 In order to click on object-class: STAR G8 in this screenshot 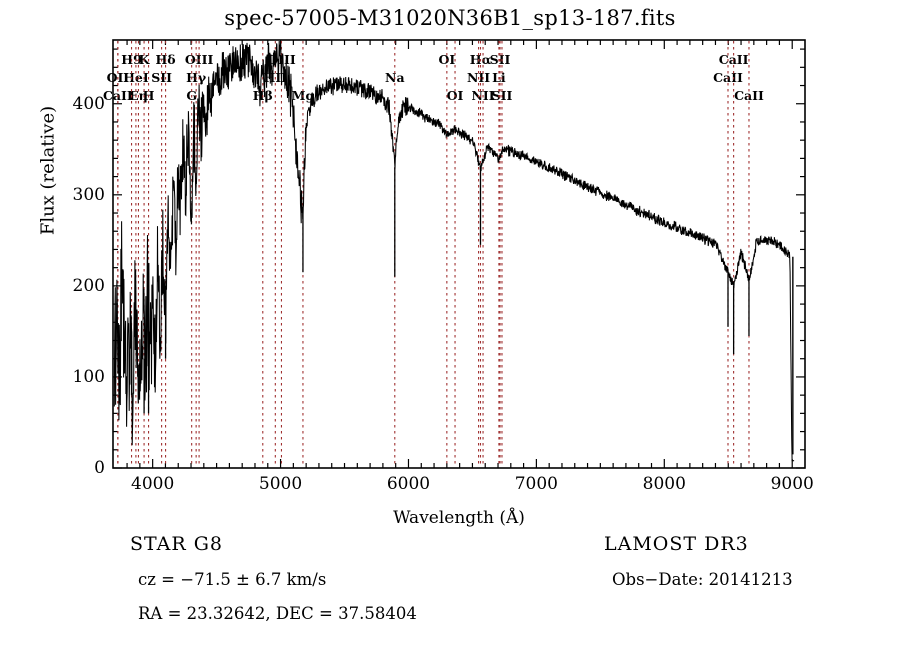, I will do `click(176, 544)`.